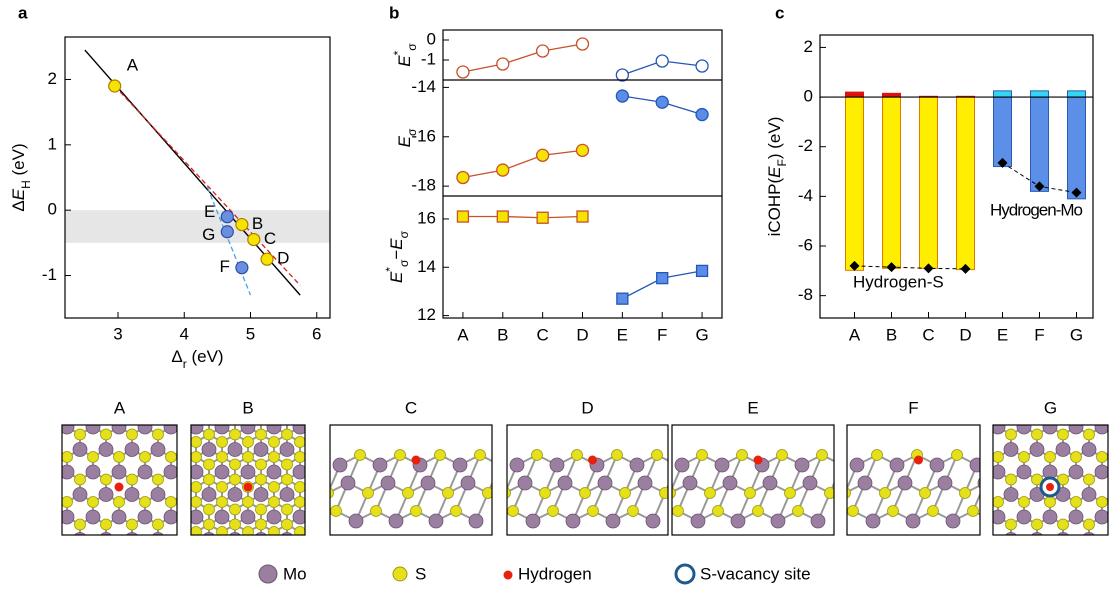 The height and width of the screenshot is (592, 1109). I want to click on y-axis-label: Eσ, so click(407, 137).